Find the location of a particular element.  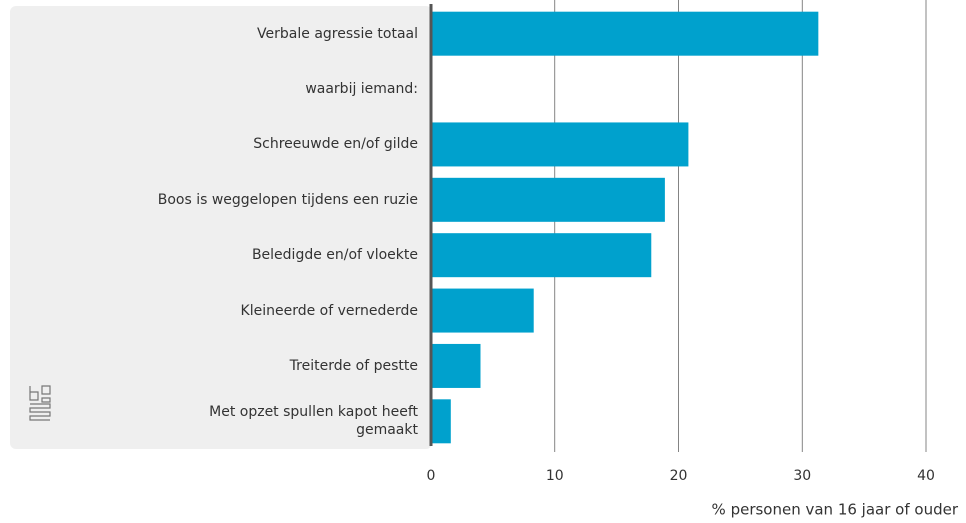

y-tick-label: Schreeuwde en/of gilde is located at coordinates (335, 144).